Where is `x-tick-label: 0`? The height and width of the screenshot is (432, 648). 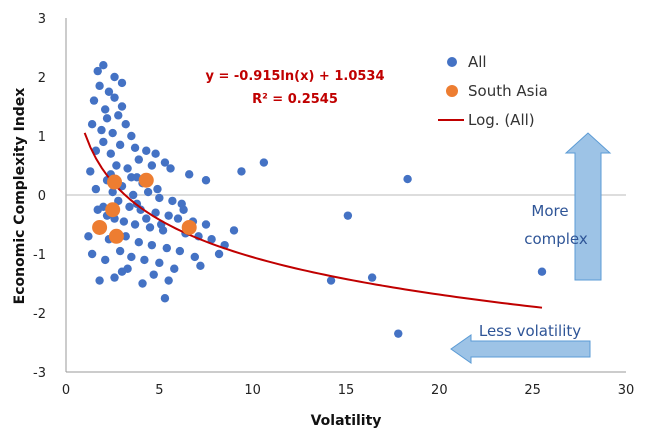 x-tick-label: 0 is located at coordinates (66, 390).